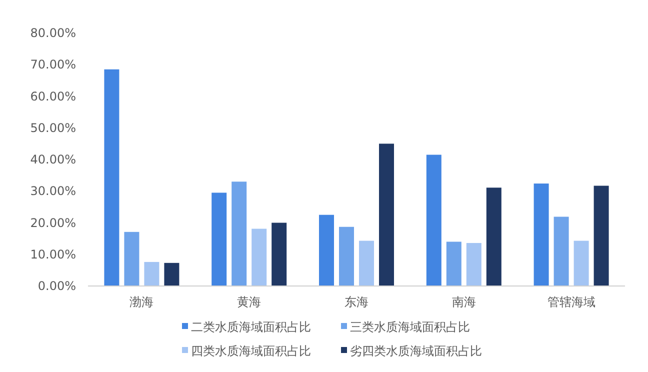 This screenshot has width=648, height=372. What do you see at coordinates (571, 302) in the screenshot?
I see `x-tick-label: 管辖海域` at bounding box center [571, 302].